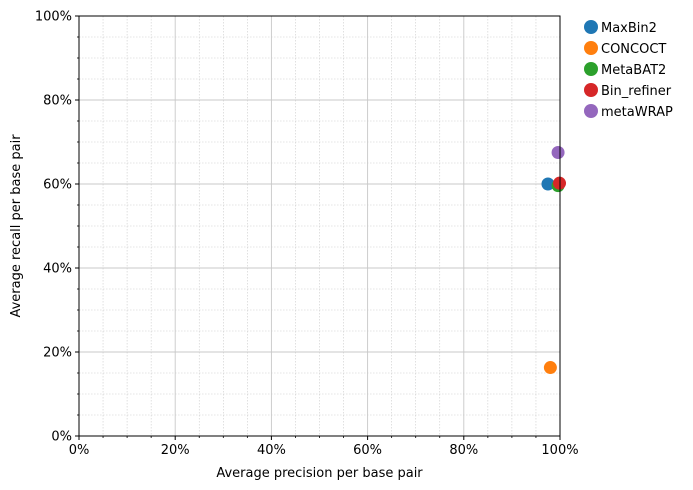 The height and width of the screenshot is (490, 693). What do you see at coordinates (636, 91) in the screenshot?
I see `legend-label-bin-refiner: Bin_refiner` at bounding box center [636, 91].